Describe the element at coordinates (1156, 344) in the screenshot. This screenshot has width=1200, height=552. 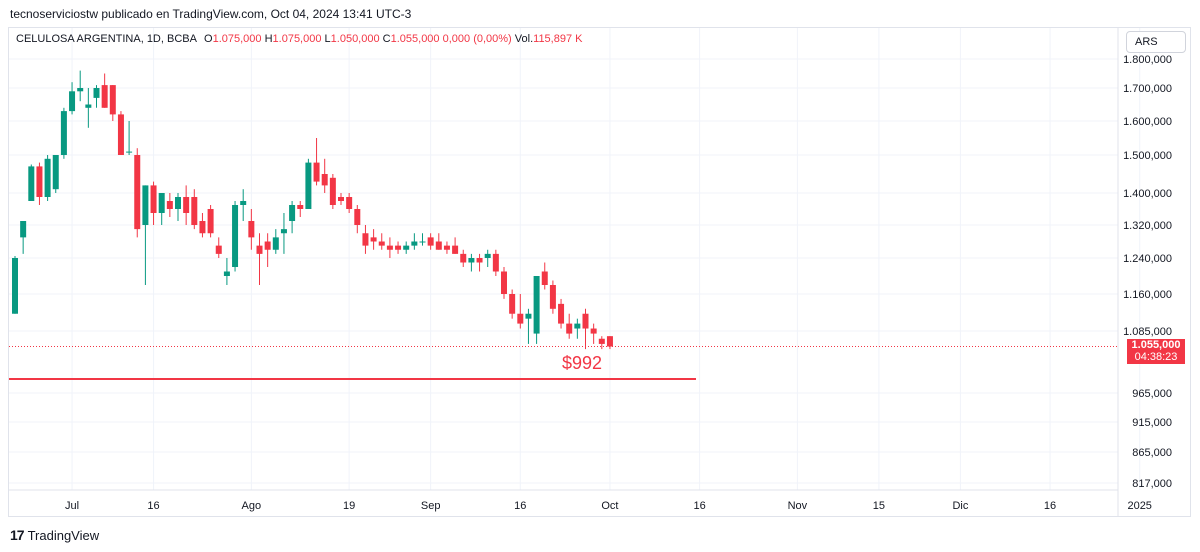
I see `last-price-value: 1.055,000` at that location.